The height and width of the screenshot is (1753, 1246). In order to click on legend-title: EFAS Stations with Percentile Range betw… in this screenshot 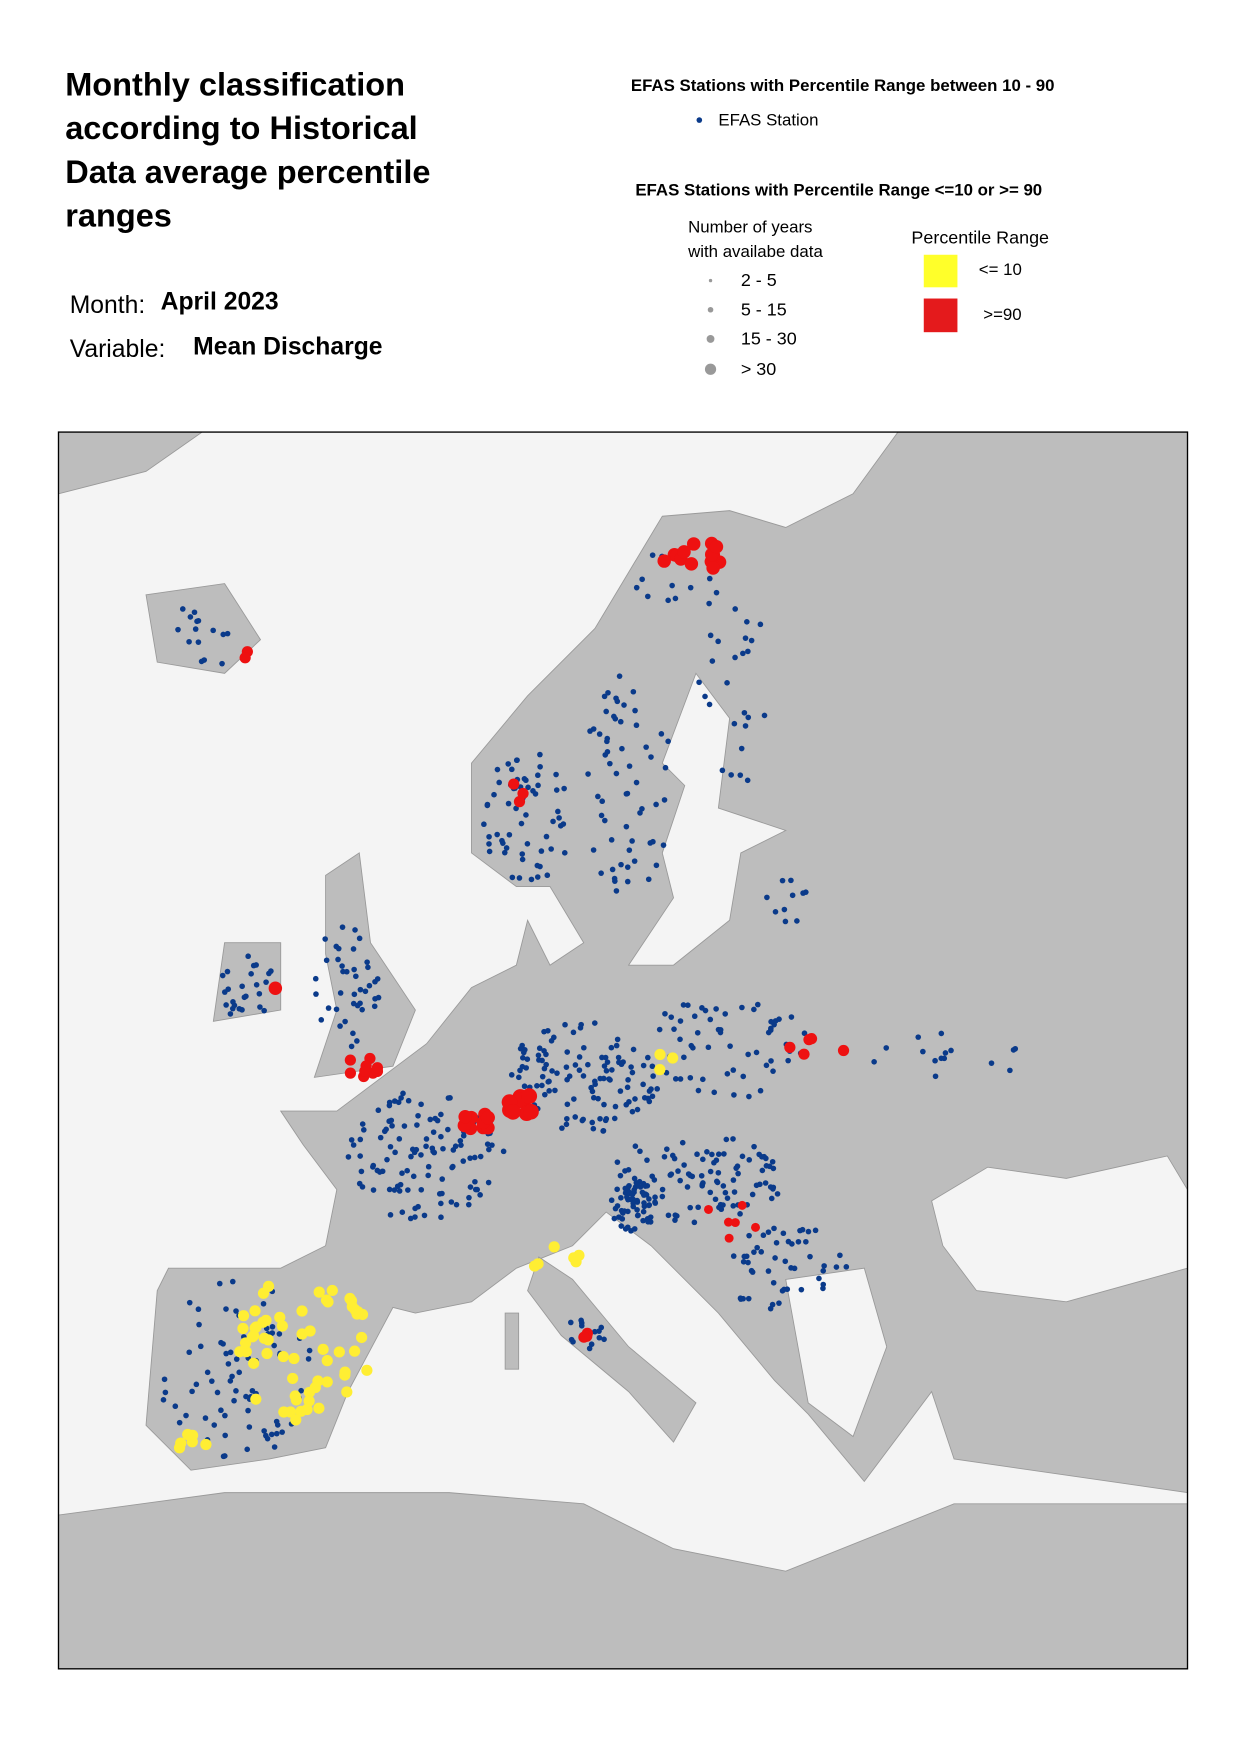, I will do `click(843, 85)`.